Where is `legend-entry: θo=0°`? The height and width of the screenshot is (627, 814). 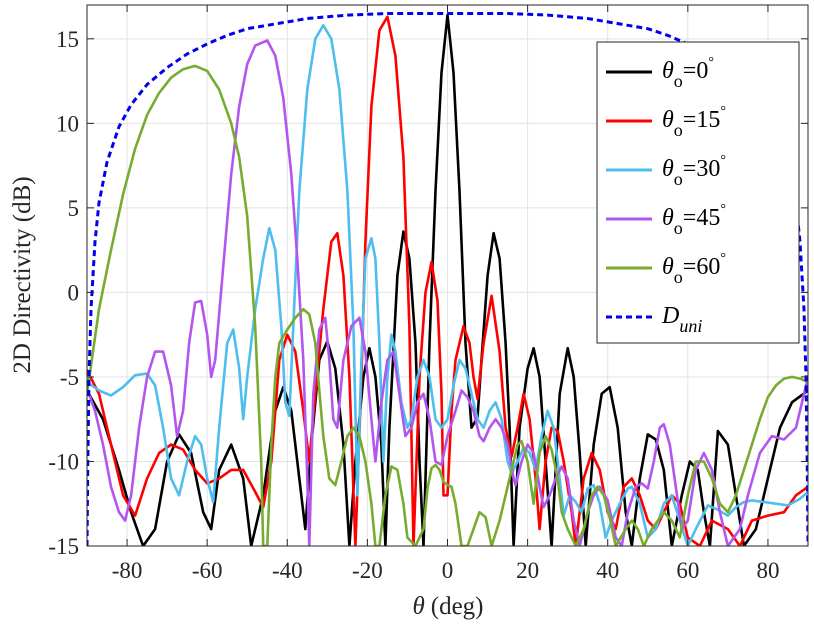 legend-entry: θo=0° is located at coordinates (688, 73).